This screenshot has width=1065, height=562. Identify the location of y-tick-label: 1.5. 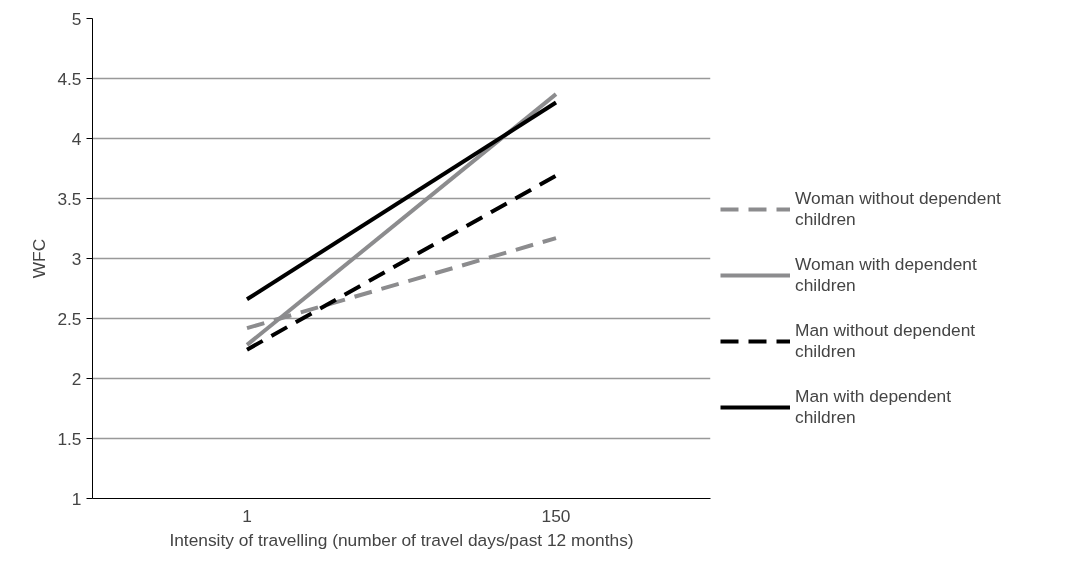
(69, 438).